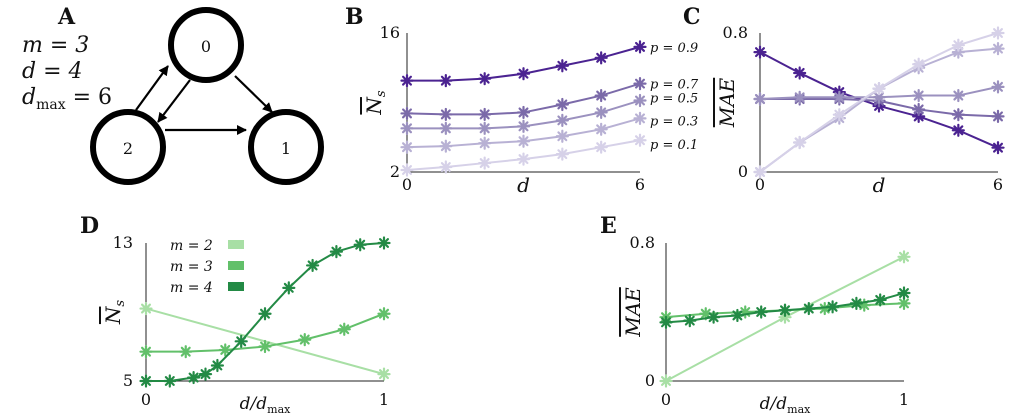 Image resolution: width=1024 pixels, height=419 pixels. Describe the element at coordinates (608, 226) in the screenshot. I see `panel-label-e: E` at that location.